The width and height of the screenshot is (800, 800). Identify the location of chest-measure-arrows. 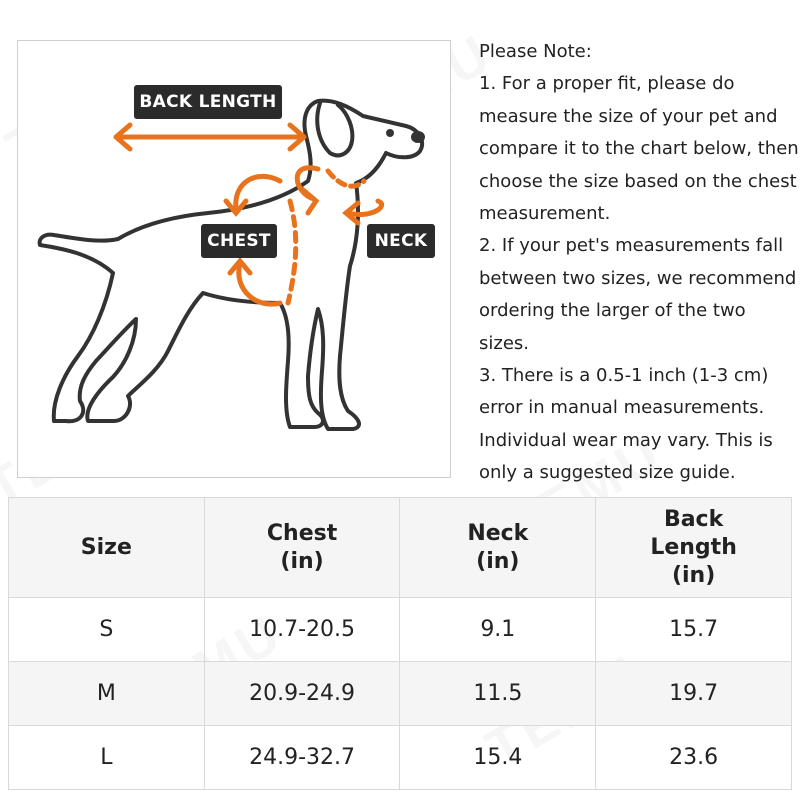
(261, 240).